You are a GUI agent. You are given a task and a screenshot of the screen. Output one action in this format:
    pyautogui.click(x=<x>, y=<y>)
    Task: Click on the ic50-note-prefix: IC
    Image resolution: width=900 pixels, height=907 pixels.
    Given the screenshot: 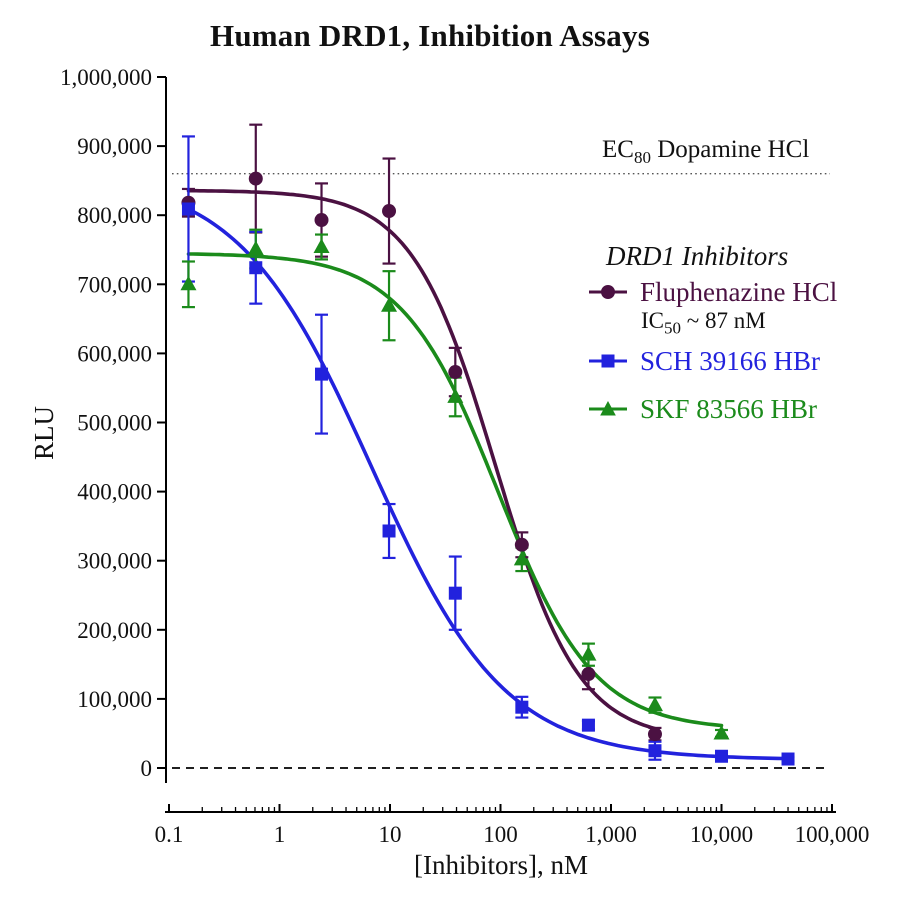 What is the action you would take?
    pyautogui.click(x=652, y=320)
    